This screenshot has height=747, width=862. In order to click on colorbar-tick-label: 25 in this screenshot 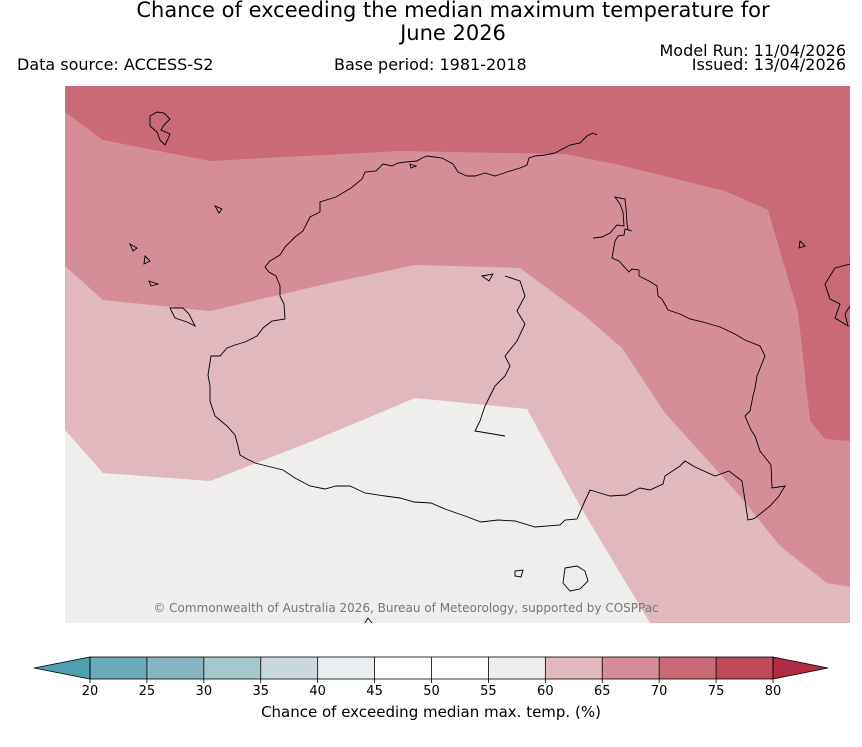, I will do `click(147, 691)`.